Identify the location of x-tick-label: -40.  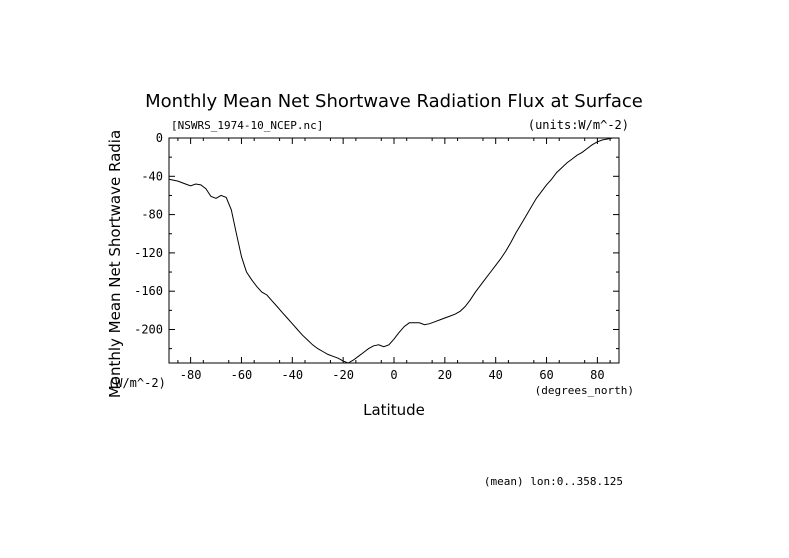
(292, 375).